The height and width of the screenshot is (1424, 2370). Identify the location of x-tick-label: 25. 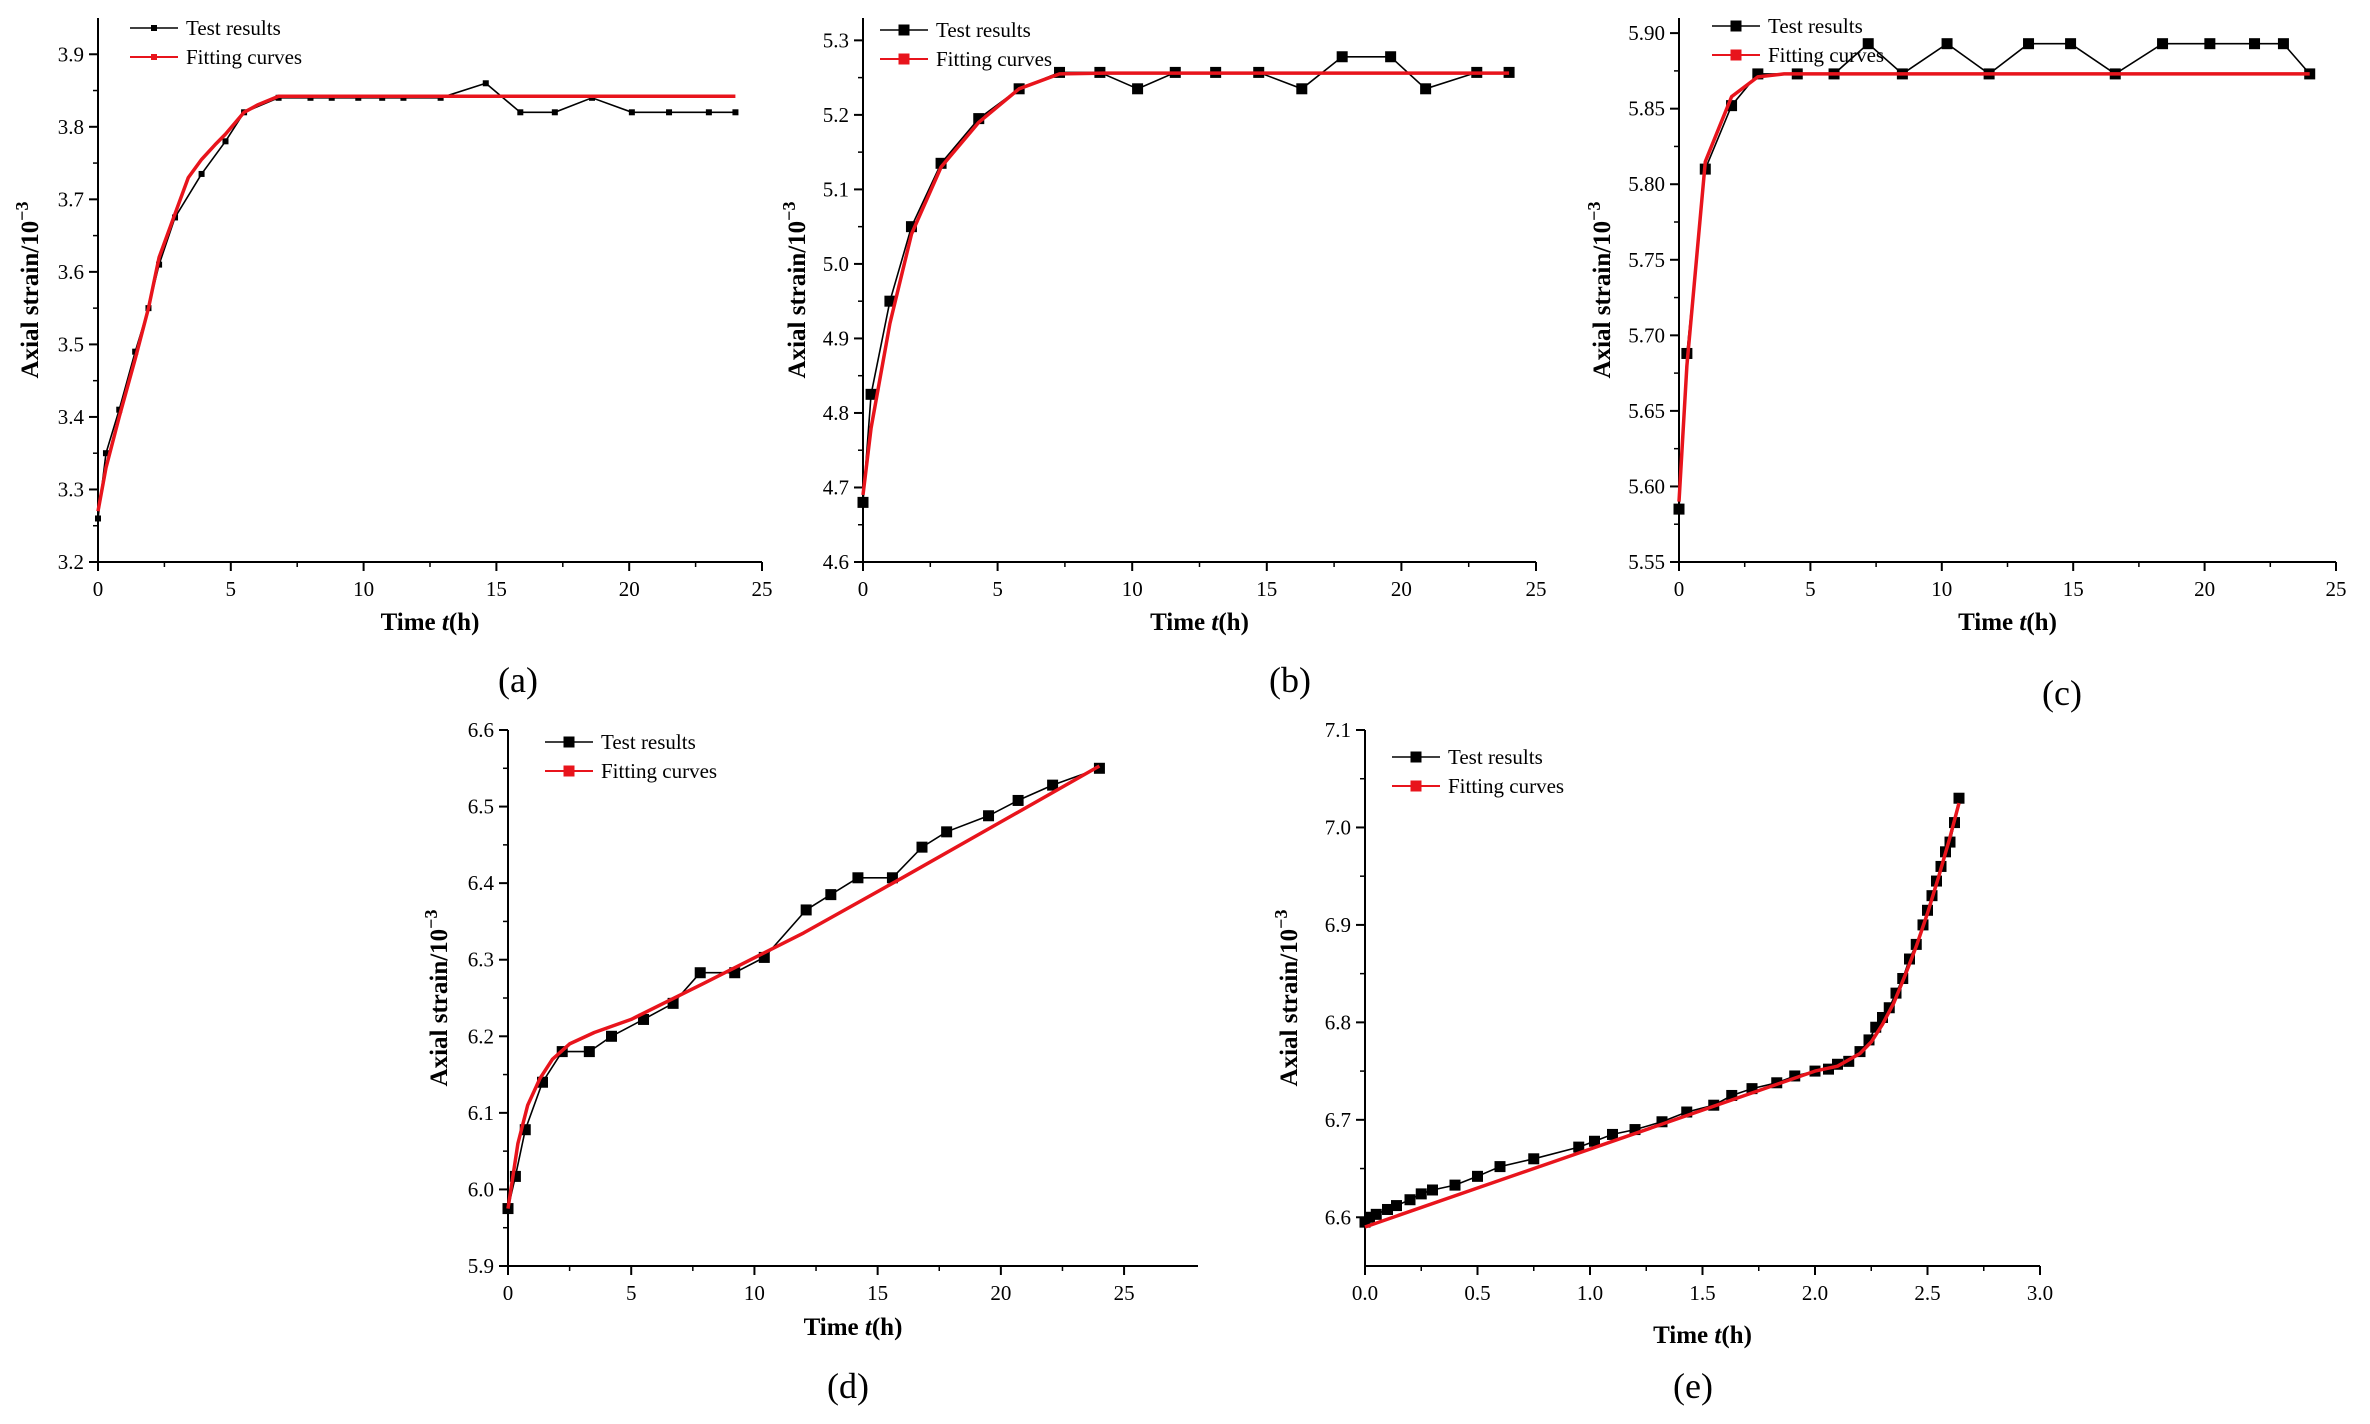
(762, 589).